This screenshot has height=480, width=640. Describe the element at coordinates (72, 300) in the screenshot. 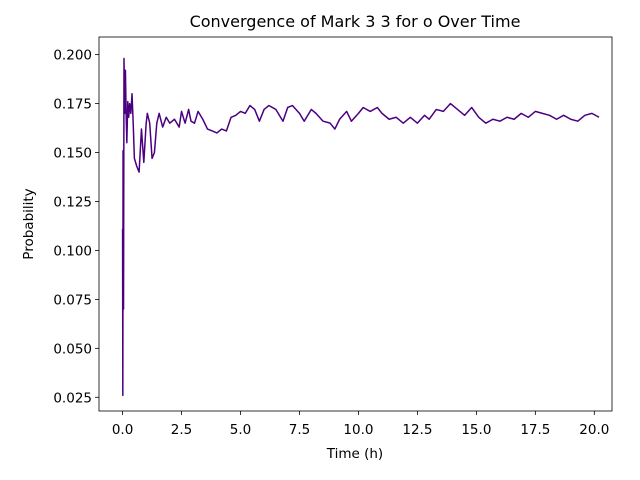

I see `y-tick-label: 0.075` at that location.